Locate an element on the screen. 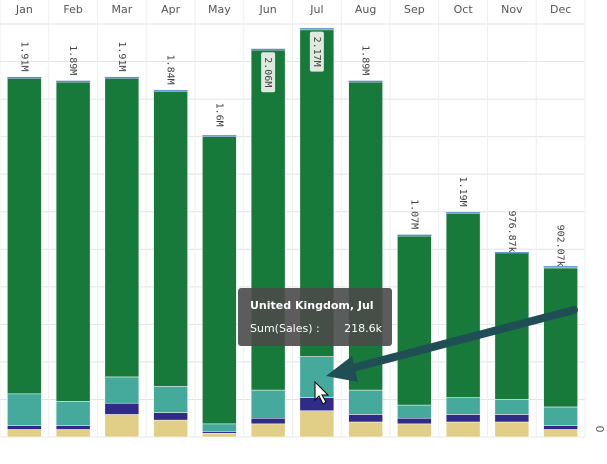  x-tick-label: Feb is located at coordinates (72, 9).